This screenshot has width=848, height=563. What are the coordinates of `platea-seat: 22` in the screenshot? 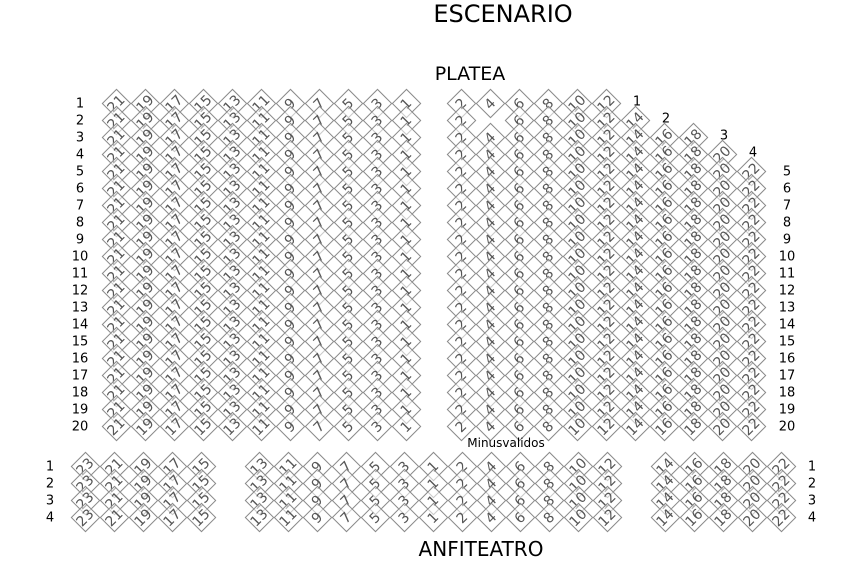 It's located at (751, 426).